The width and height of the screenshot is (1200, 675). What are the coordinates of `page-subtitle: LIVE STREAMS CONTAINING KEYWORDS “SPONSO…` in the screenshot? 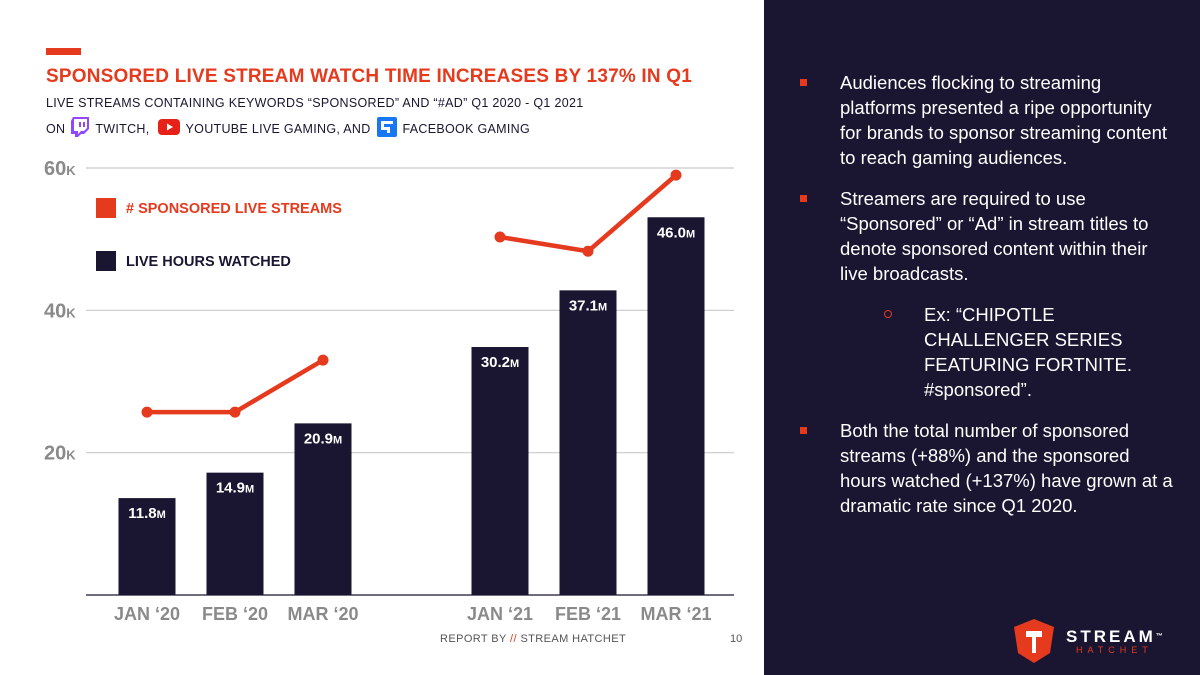 It's located at (315, 103).